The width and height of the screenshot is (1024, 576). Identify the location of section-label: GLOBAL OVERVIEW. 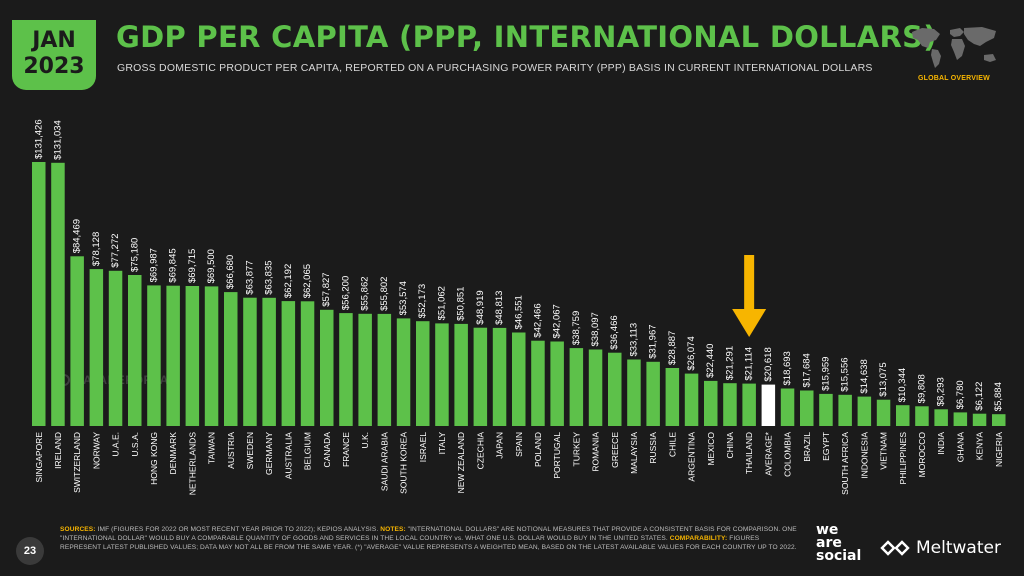
(954, 78).